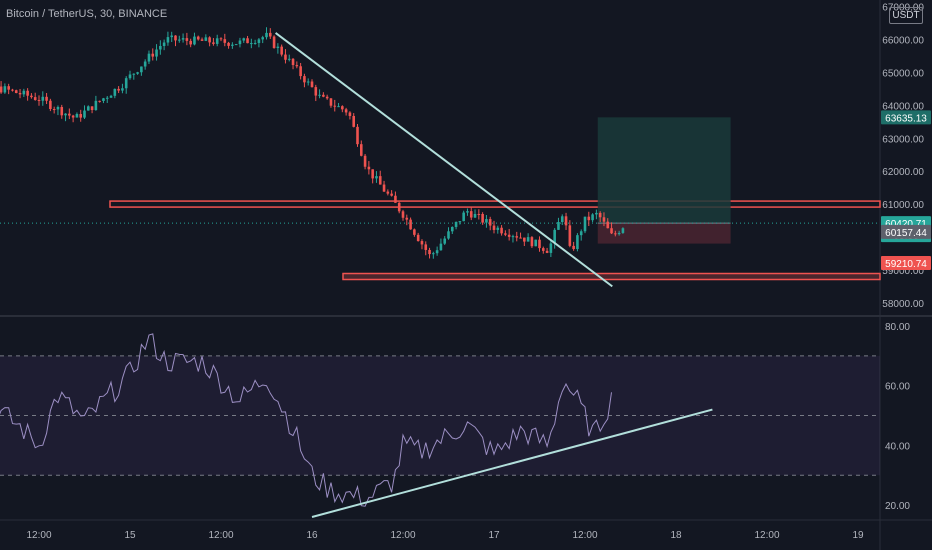  I want to click on price-label-bg, so click(906, 231).